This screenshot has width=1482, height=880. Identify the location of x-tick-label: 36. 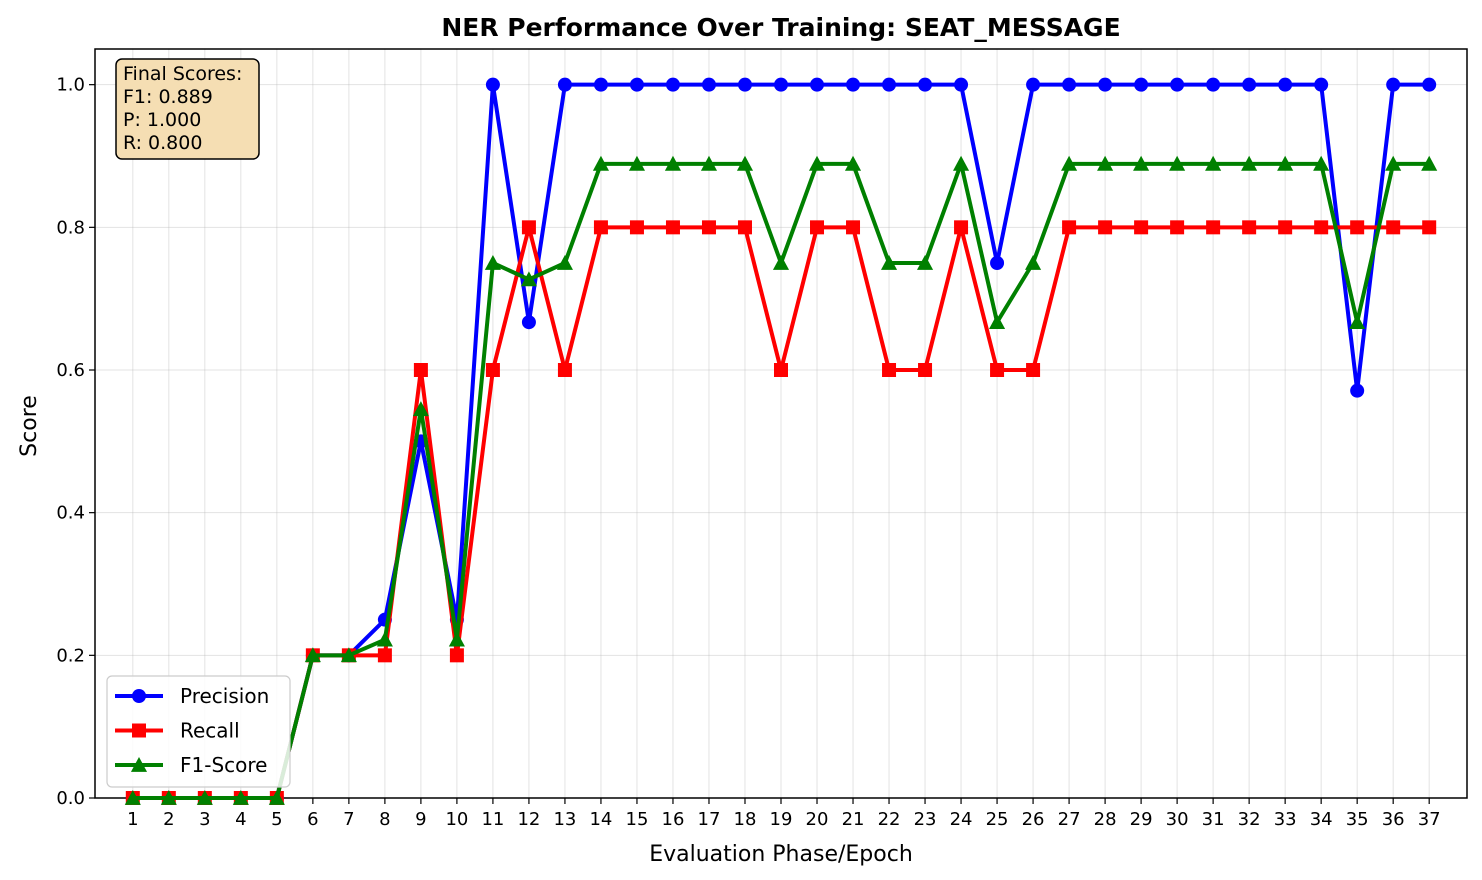
(1393, 819).